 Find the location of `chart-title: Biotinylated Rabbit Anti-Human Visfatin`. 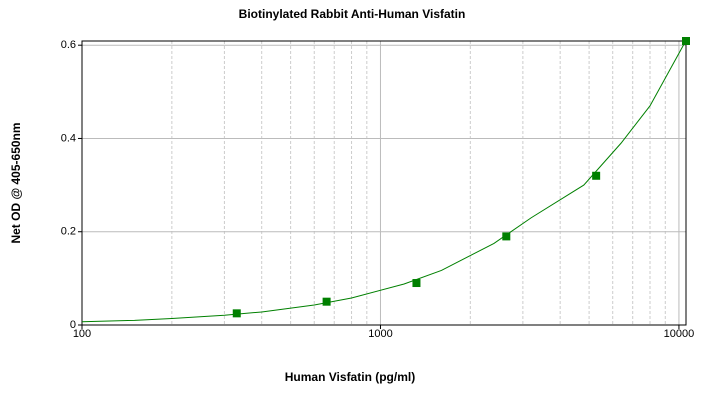

chart-title: Biotinylated Rabbit Anti-Human Visfatin is located at coordinates (352, 14).